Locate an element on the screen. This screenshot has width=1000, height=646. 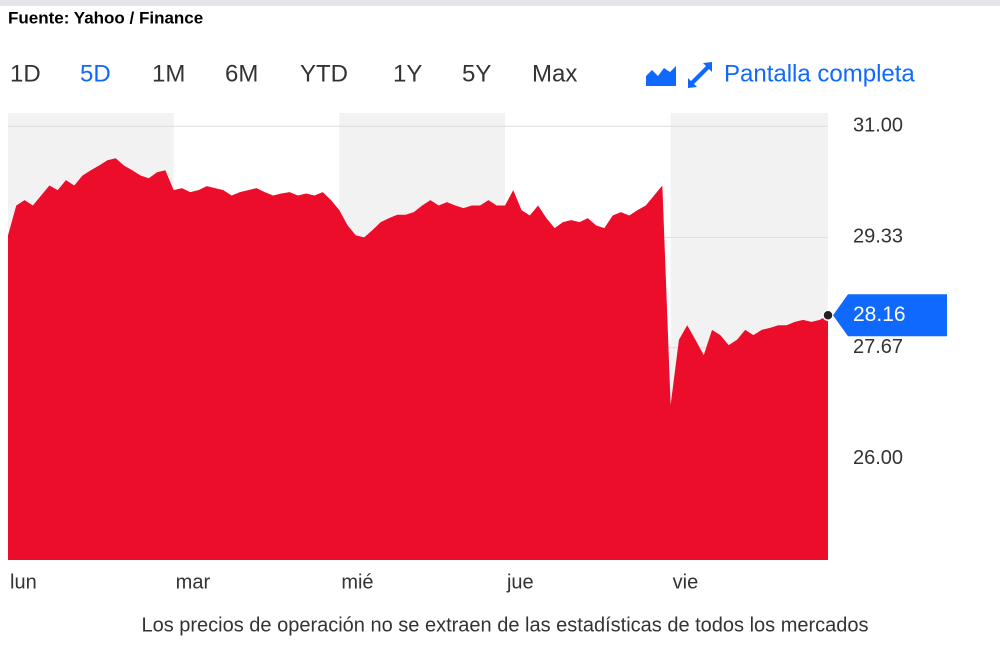
x-tick-label: vie is located at coordinates (686, 582).